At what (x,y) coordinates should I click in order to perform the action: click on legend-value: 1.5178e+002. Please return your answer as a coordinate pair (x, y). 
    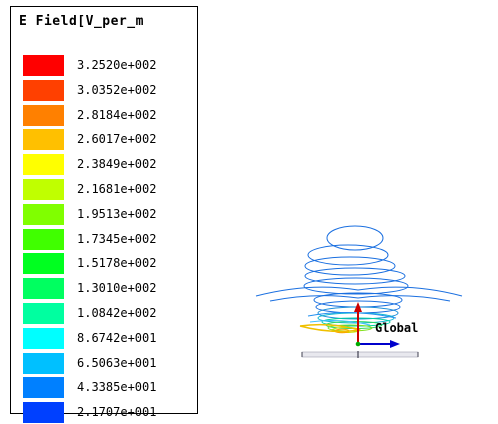
    Looking at the image, I should click on (117, 263).